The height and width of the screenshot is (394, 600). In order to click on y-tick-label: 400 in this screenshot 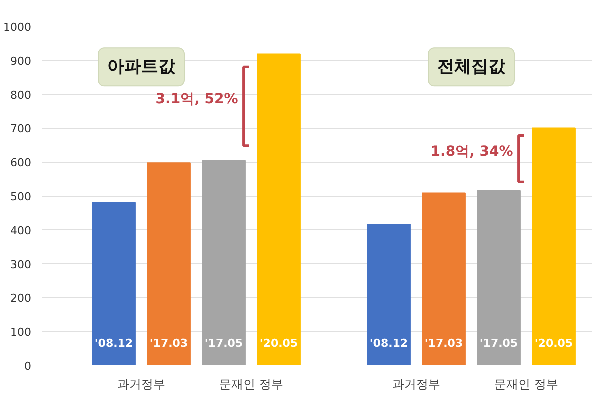, I will do `click(21, 231)`.